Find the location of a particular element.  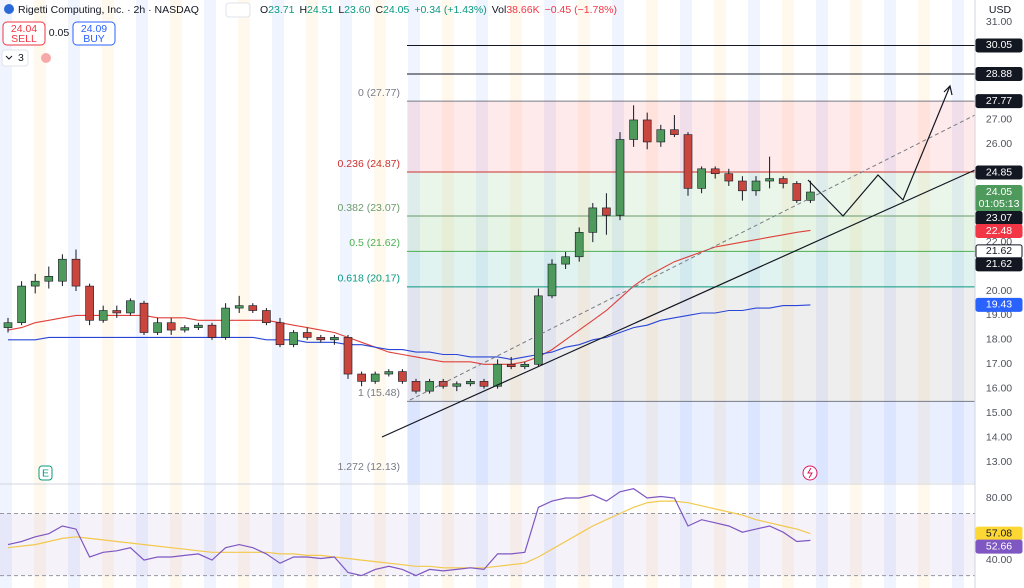

rsi-tick-label: 40.00 is located at coordinates (999, 560).